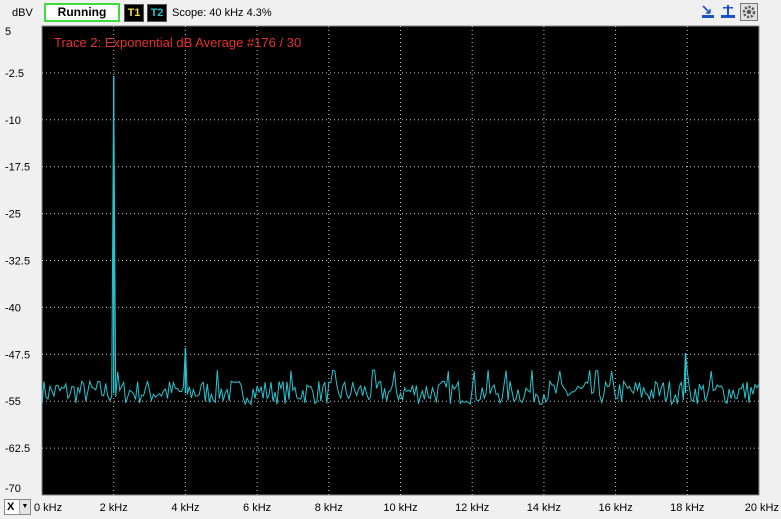  Describe the element at coordinates (8, 32) in the screenshot. I see `y-tick-label: 5` at that location.